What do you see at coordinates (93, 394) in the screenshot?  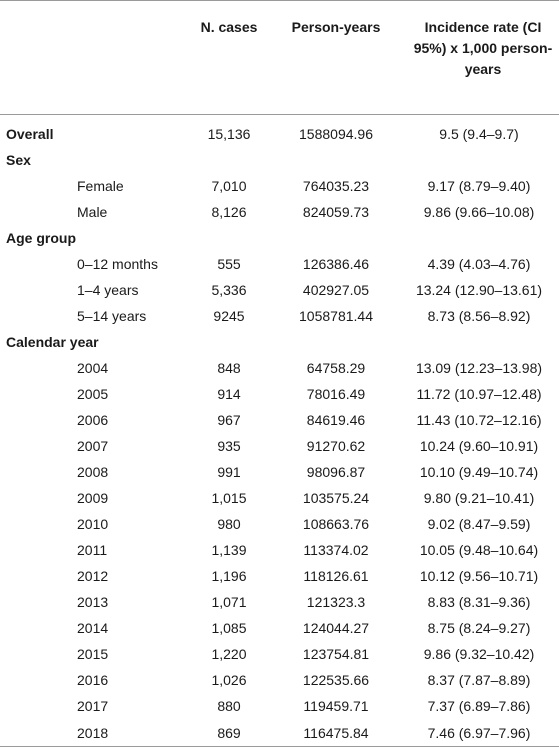 I see `row-label: 2005` at bounding box center [93, 394].